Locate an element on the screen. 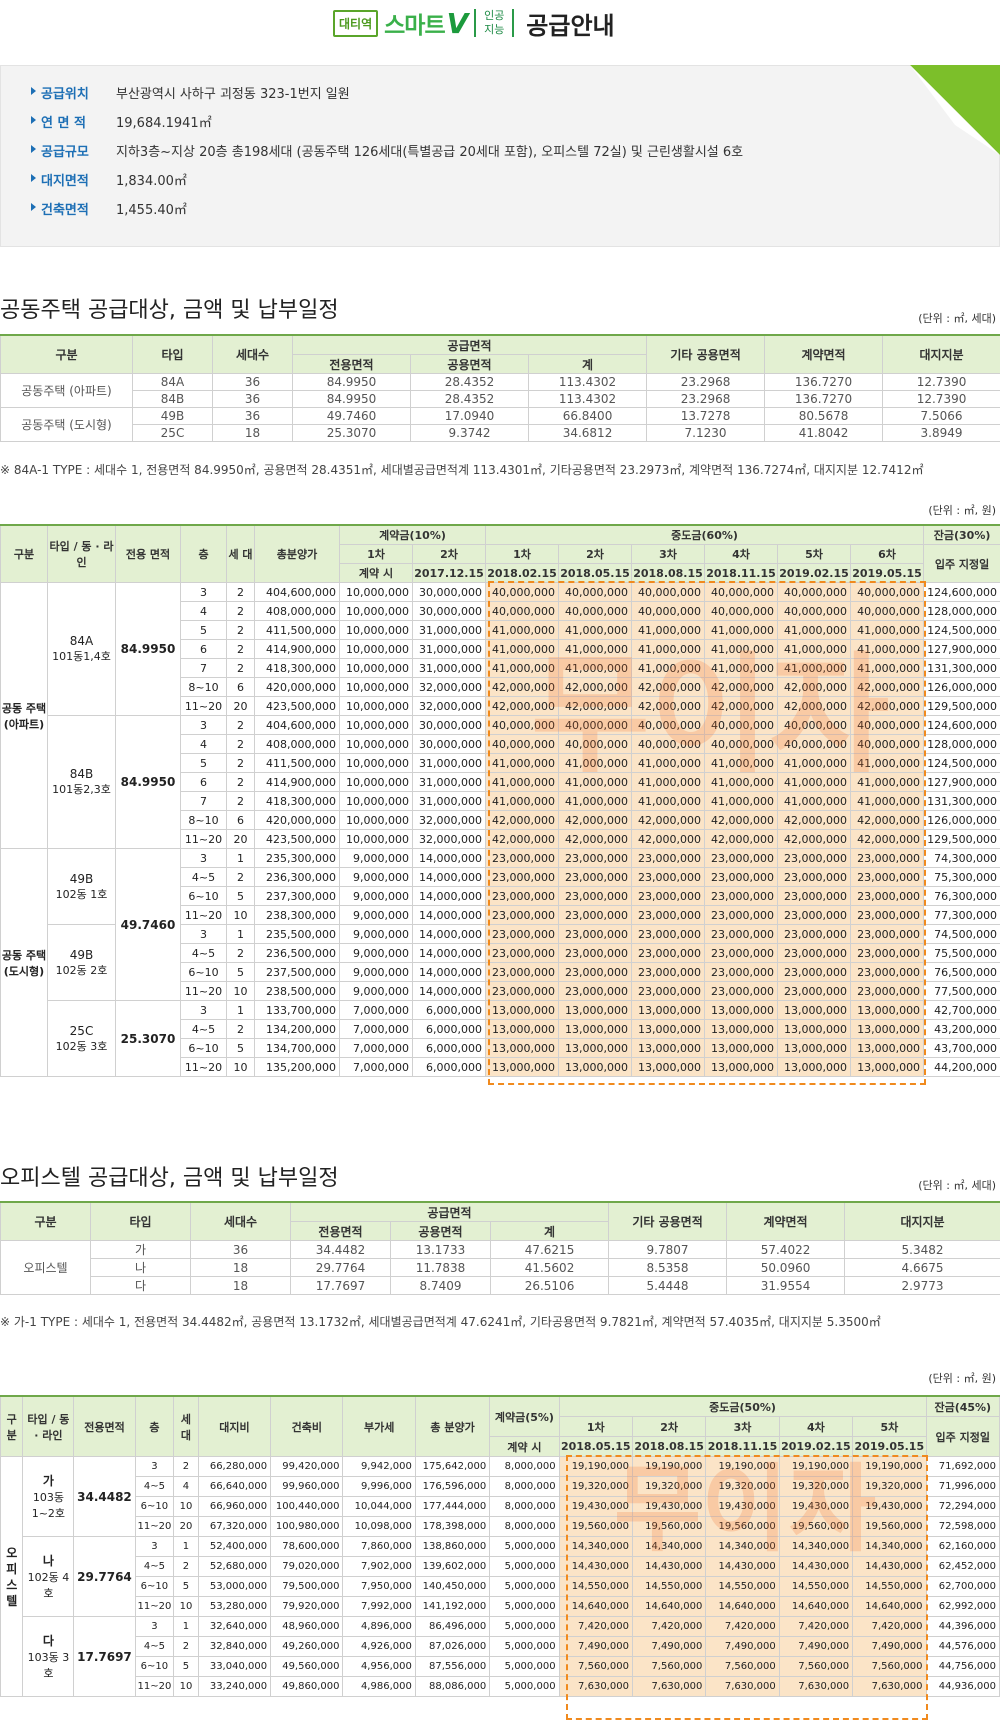 The image size is (1000, 1720). logo-brand: 스마트 is located at coordinates (414, 23).